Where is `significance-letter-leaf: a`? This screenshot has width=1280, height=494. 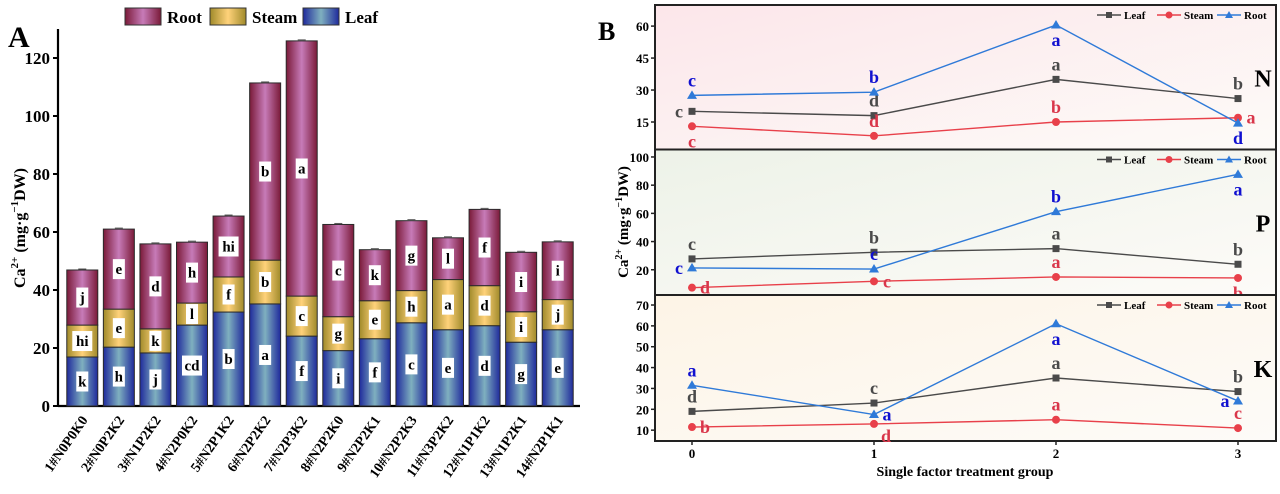
significance-letter-leaf: a is located at coordinates (1056, 64).